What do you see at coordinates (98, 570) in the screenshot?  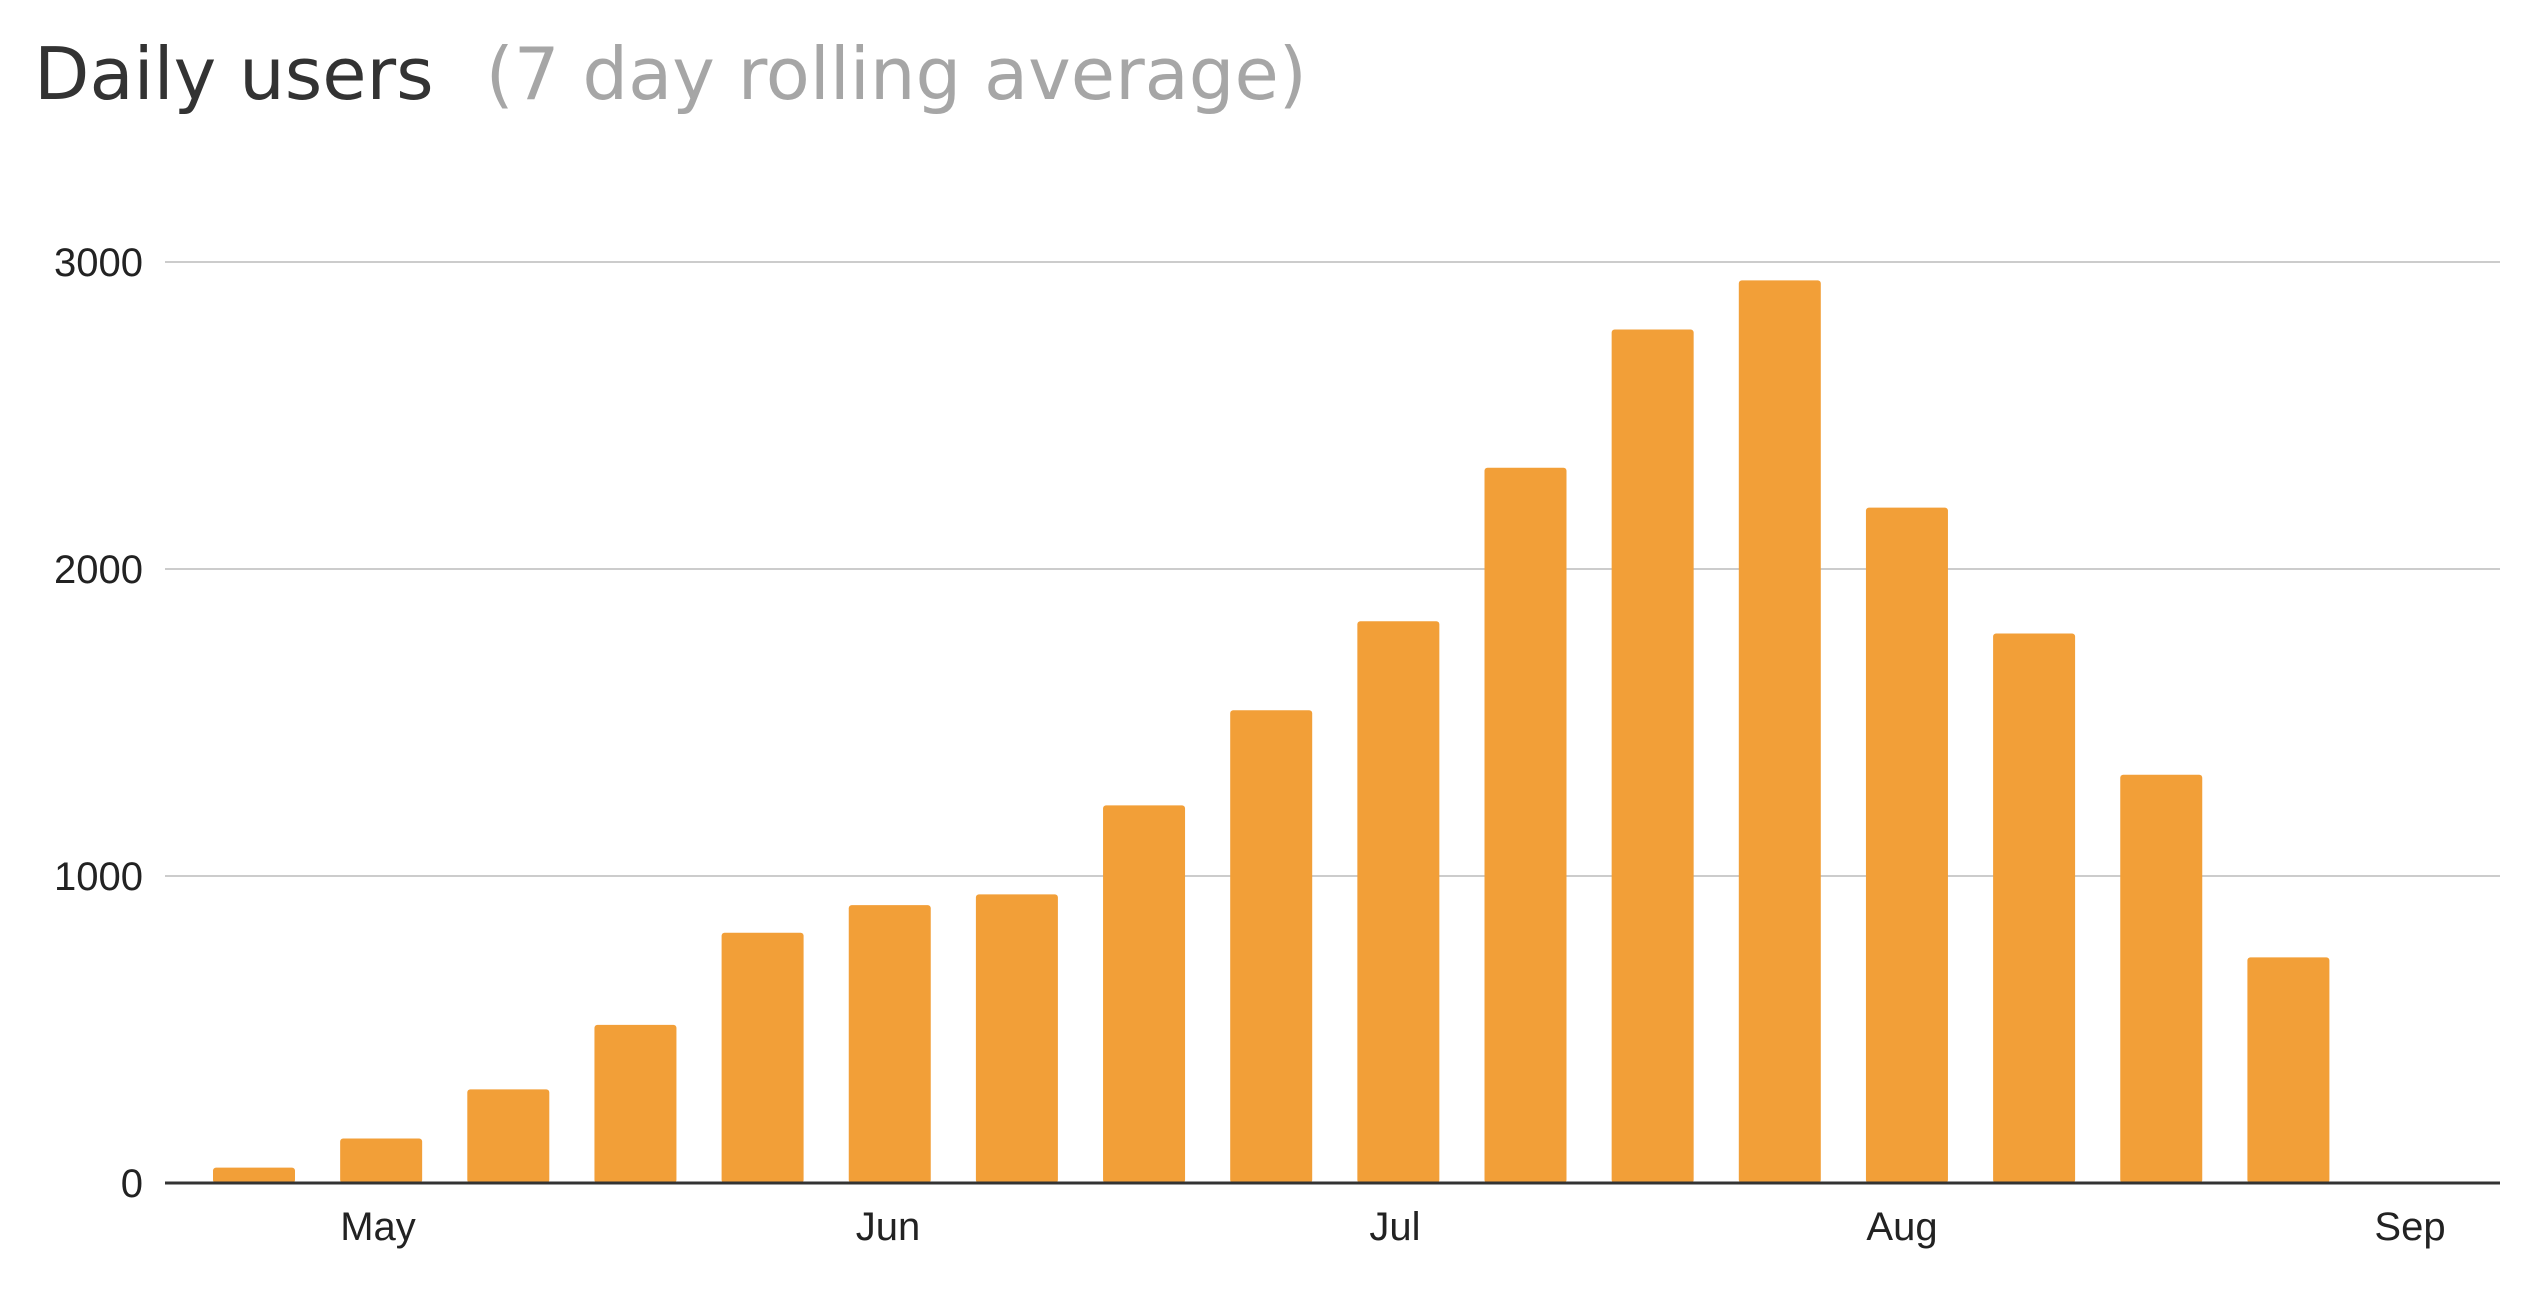 I see `y-tick-label: 2000` at bounding box center [98, 570].